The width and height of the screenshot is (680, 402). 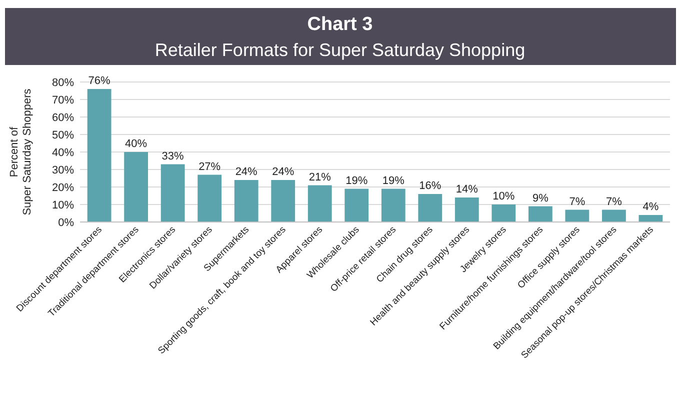 What do you see at coordinates (63, 170) in the screenshot?
I see `y-tick-label: 30%` at bounding box center [63, 170].